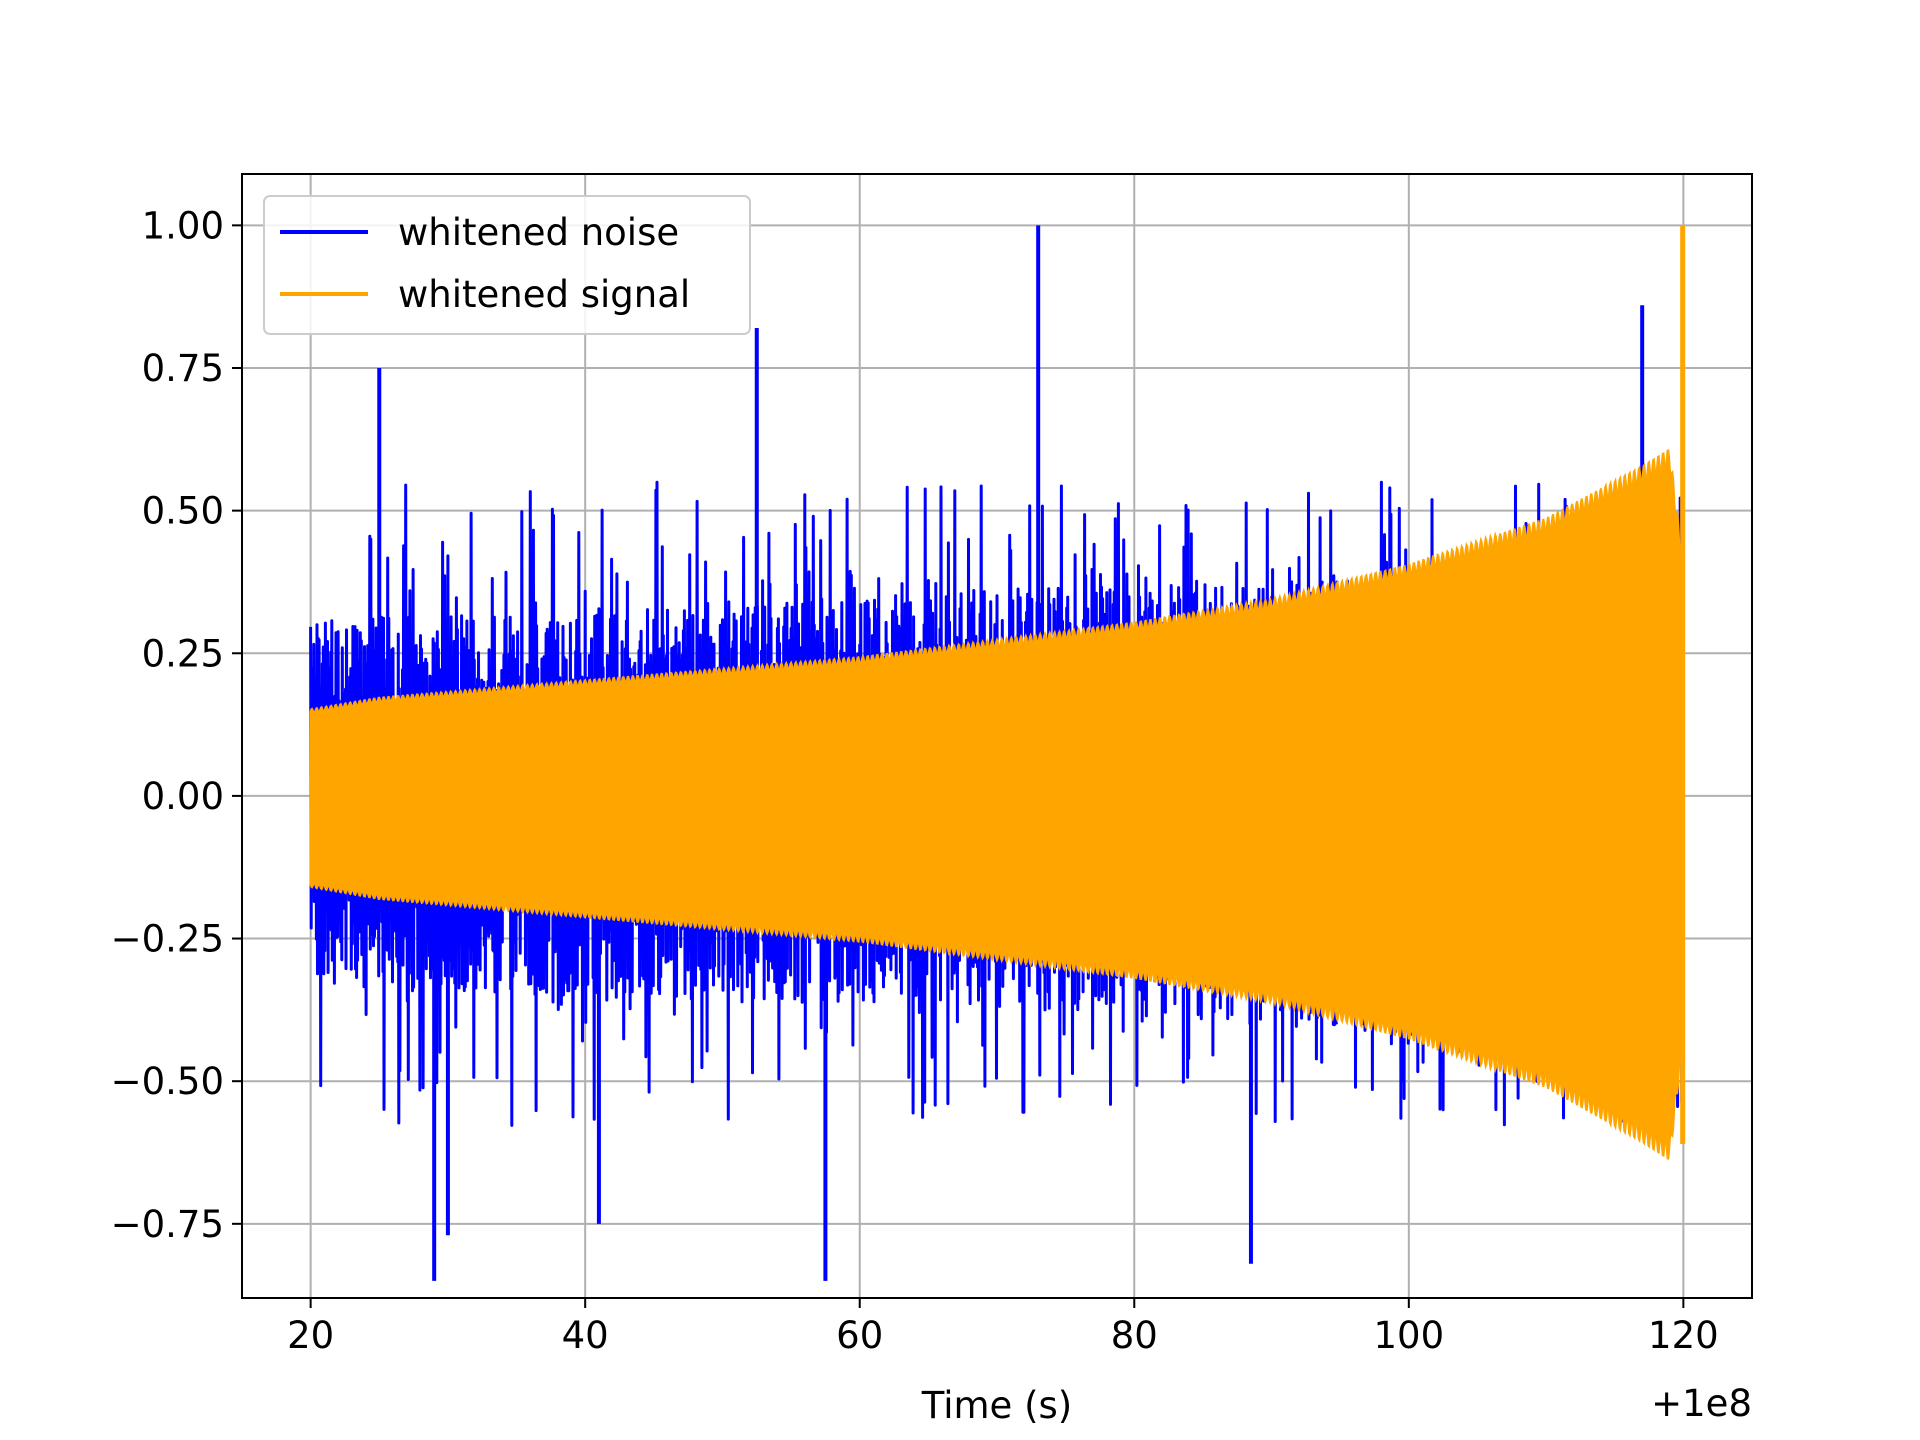 This screenshot has width=1920, height=1440. What do you see at coordinates (1409, 1335) in the screenshot?
I see `x-tick-label: 100` at bounding box center [1409, 1335].